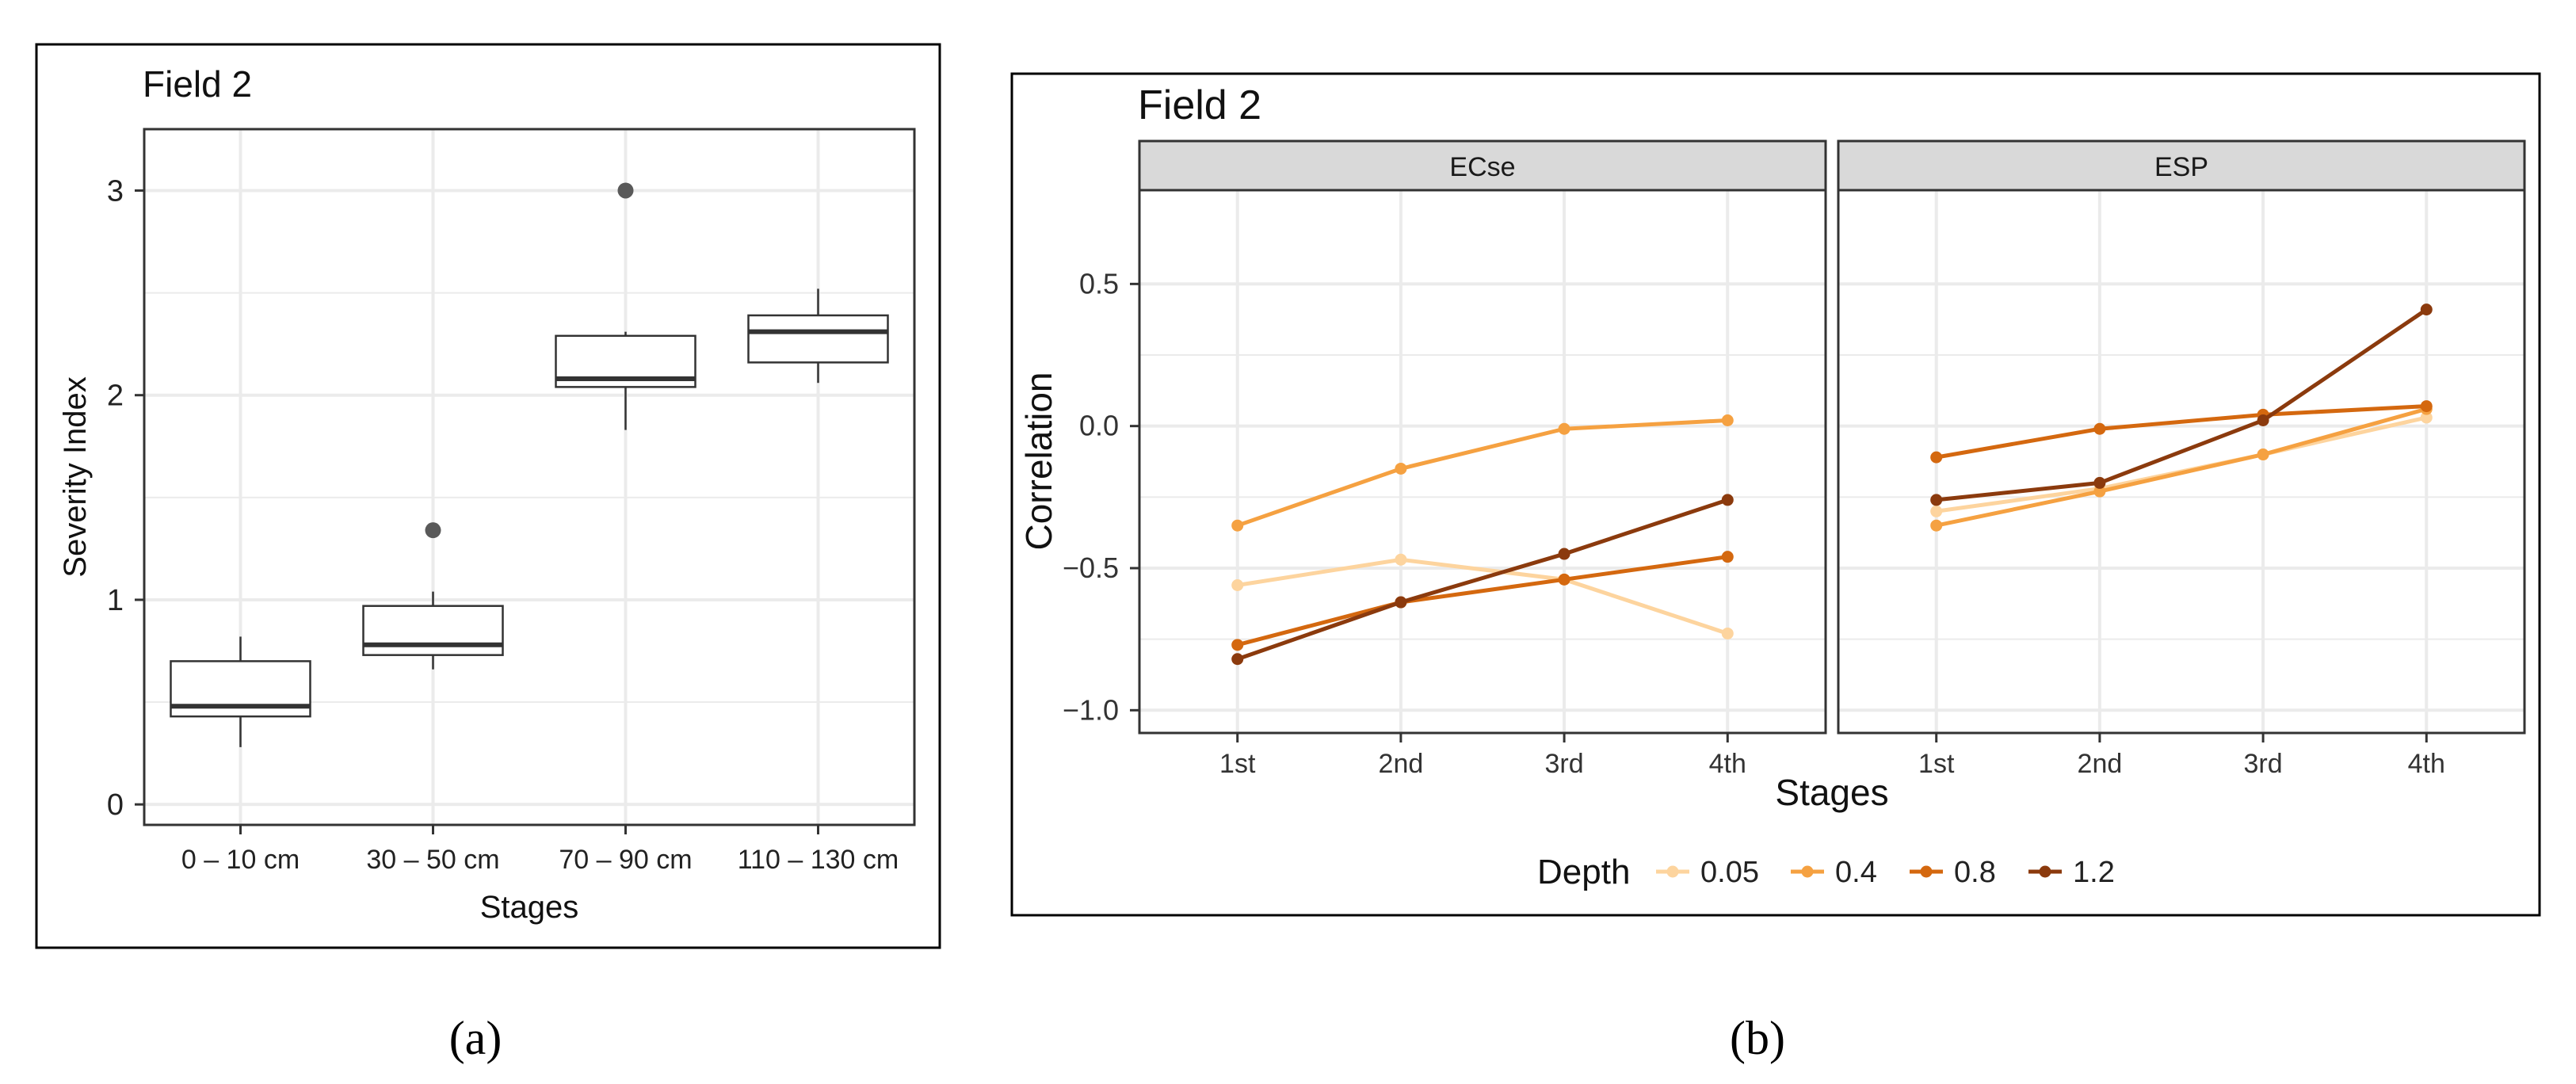 The width and height of the screenshot is (2576, 1084). Describe the element at coordinates (1975, 872) in the screenshot. I see `legend-label: 0.8` at that location.